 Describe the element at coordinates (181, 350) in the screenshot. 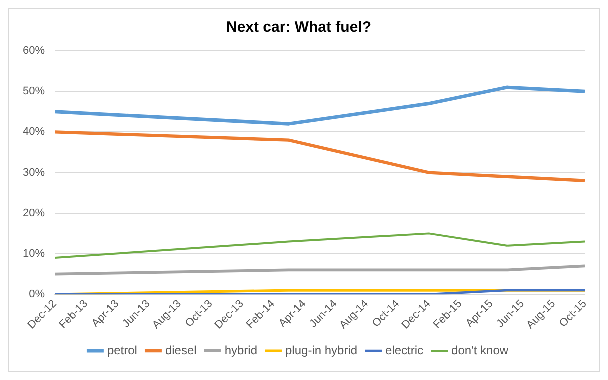

I see `legend-label: diesel` at that location.